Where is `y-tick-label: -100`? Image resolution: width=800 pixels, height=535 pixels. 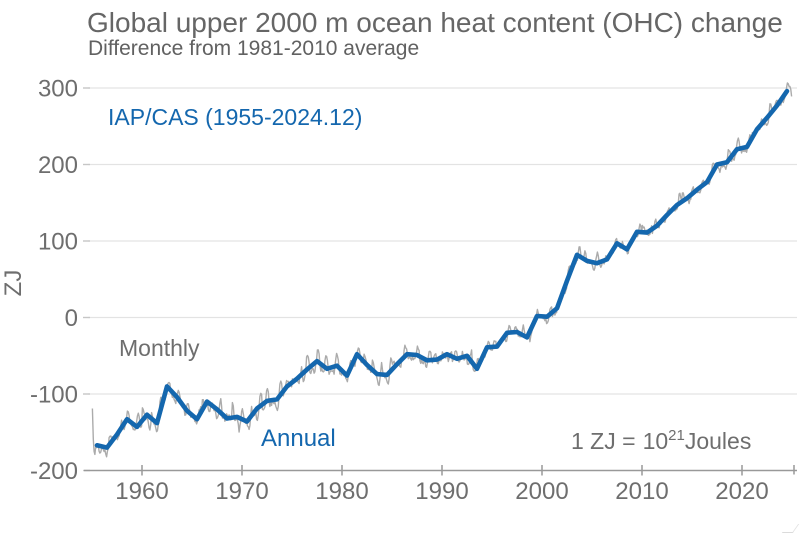 y-tick-label: -100 is located at coordinates (54, 395).